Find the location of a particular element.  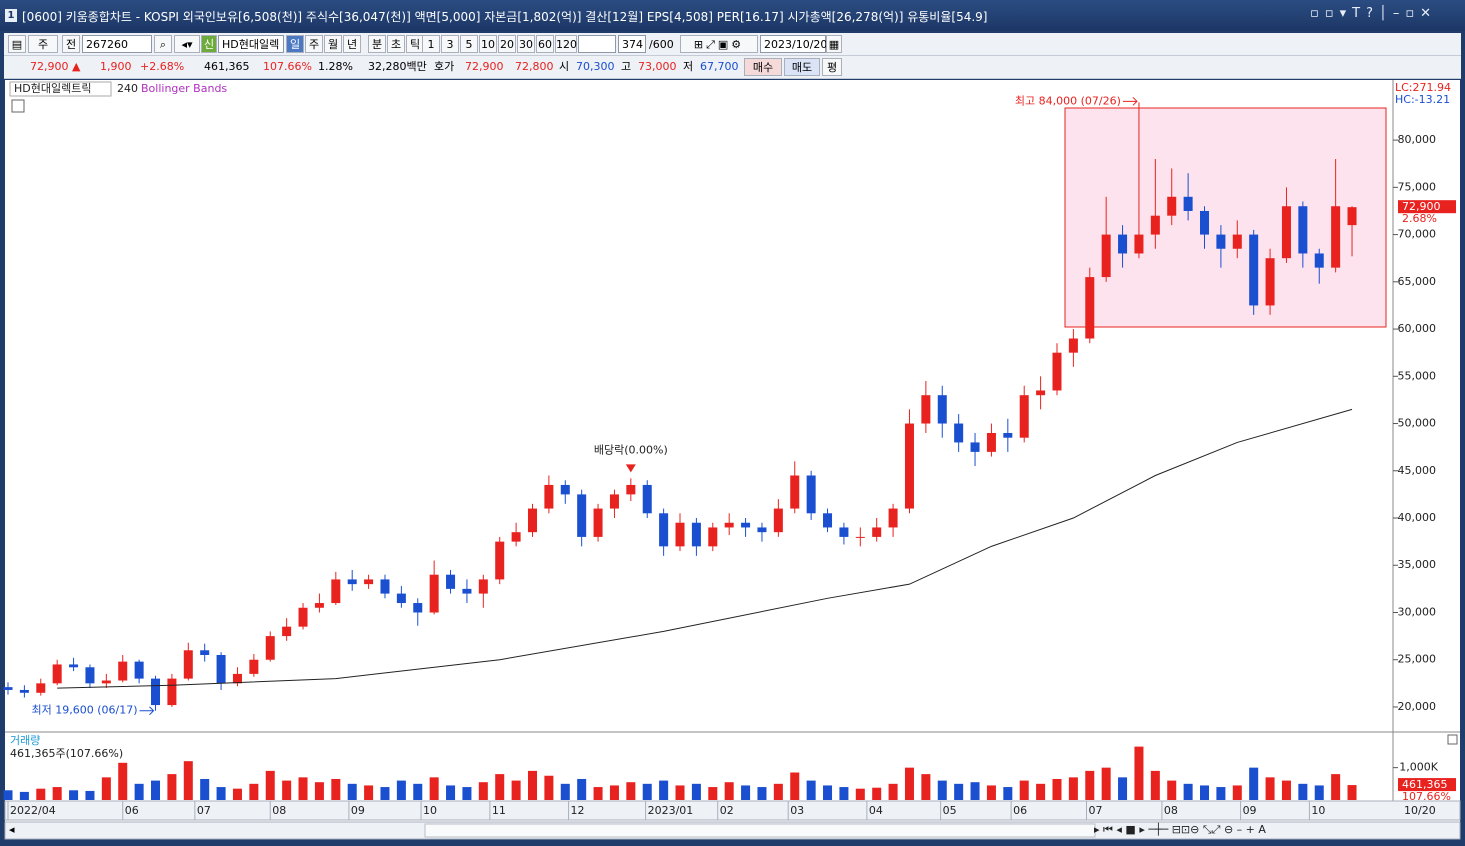

arrow-low is located at coordinates (147, 711).